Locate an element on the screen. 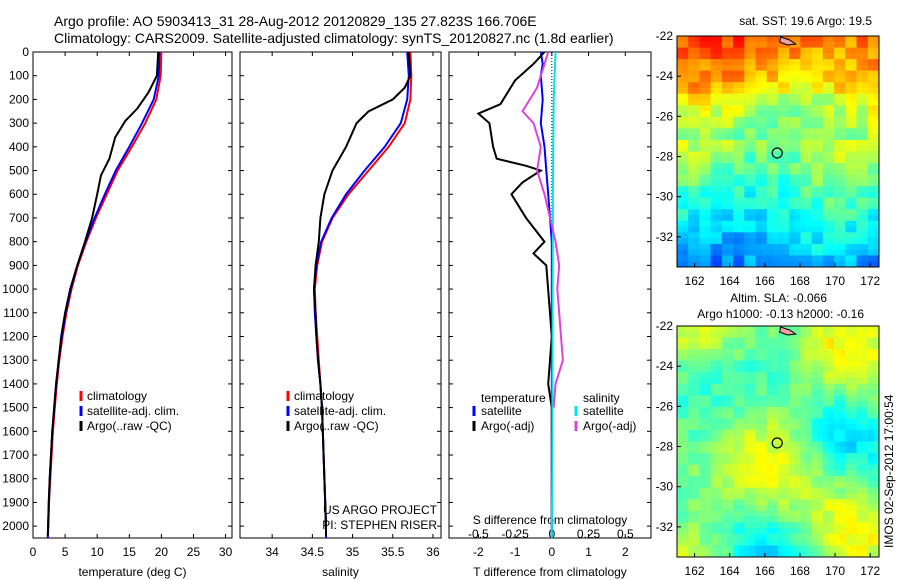 The height and width of the screenshot is (580, 900). y-tick-label: -28 is located at coordinates (665, 447).